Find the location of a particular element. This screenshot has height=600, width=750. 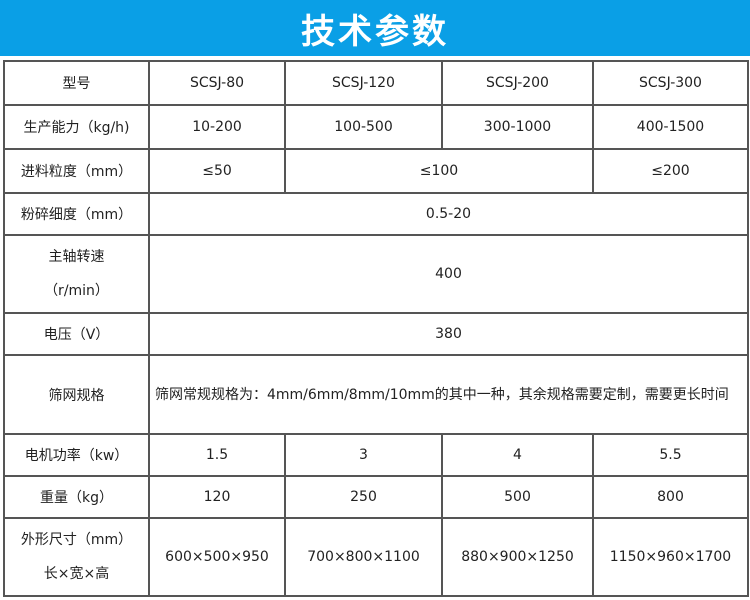

cell: 380 is located at coordinates (448, 334).